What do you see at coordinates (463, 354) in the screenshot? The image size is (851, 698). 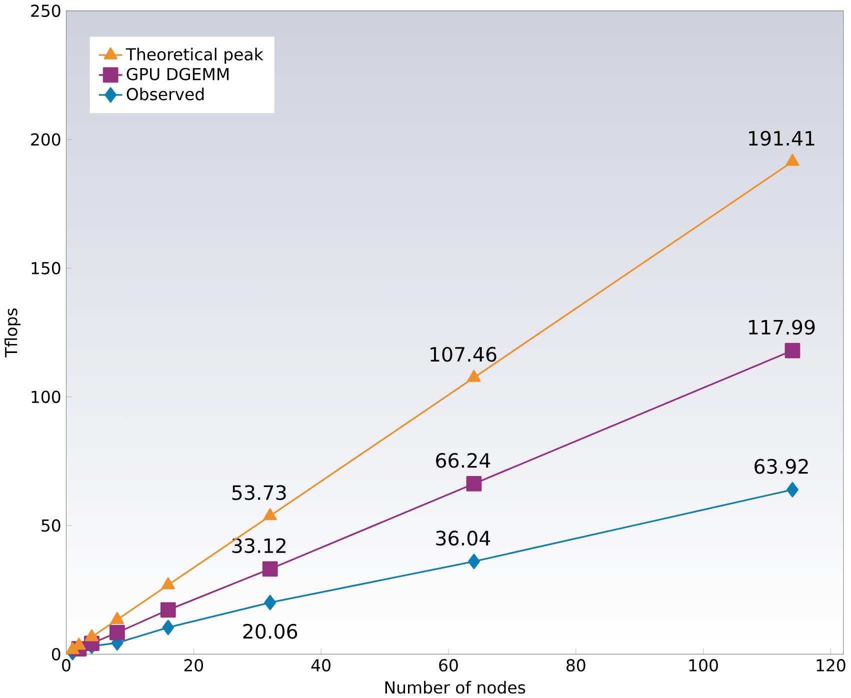 I see `data-label: 107.46` at bounding box center [463, 354].